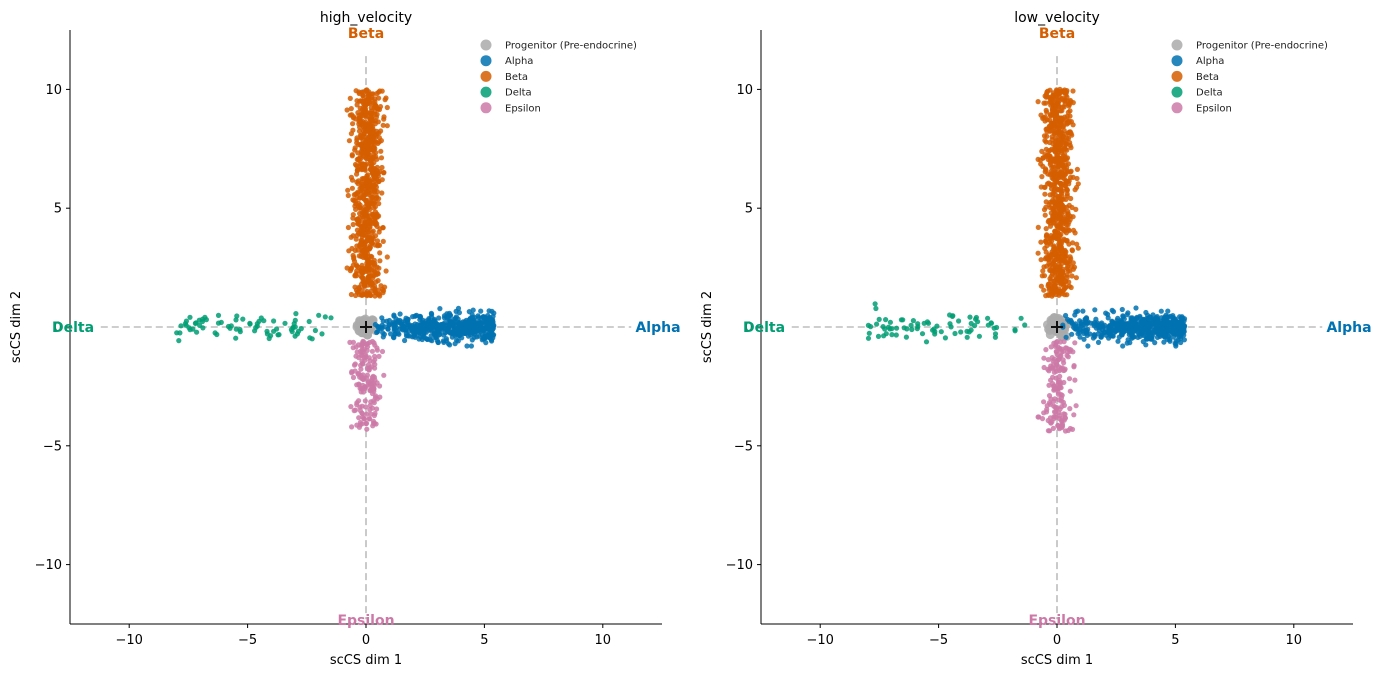  I want to click on x-tick-label: −10, so click(128, 640).